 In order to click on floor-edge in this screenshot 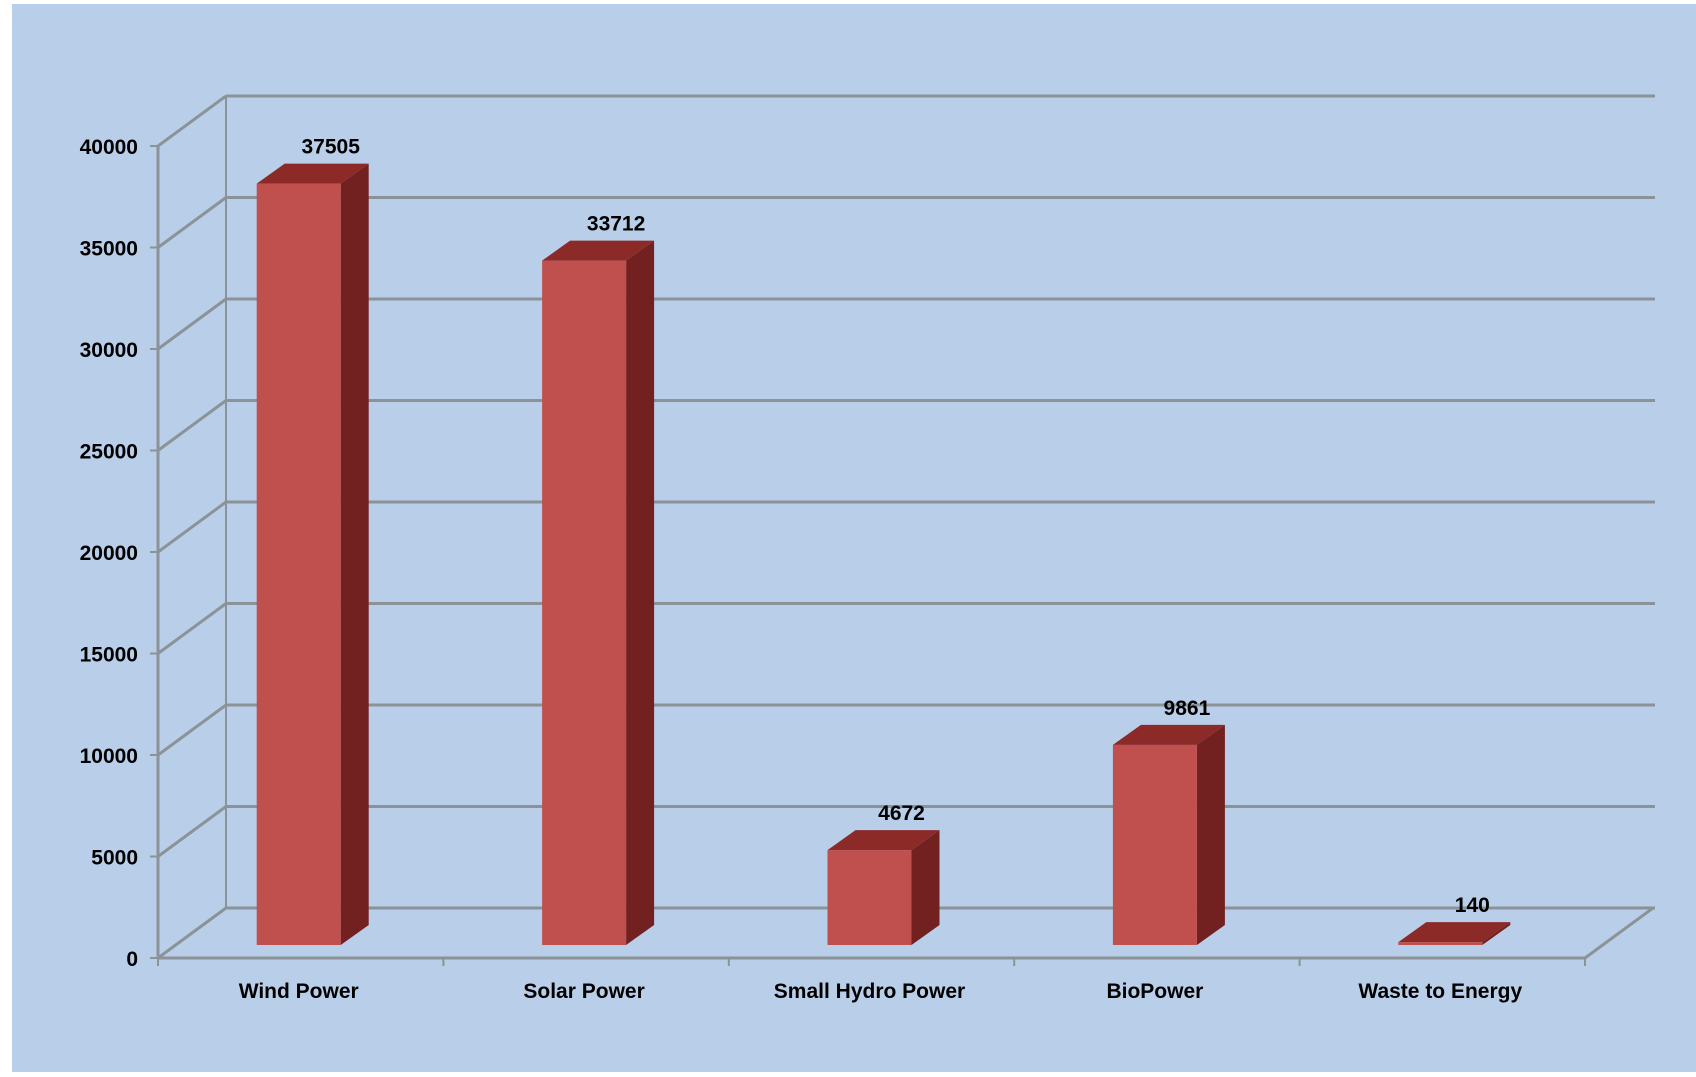, I will do `click(1619, 933)`.